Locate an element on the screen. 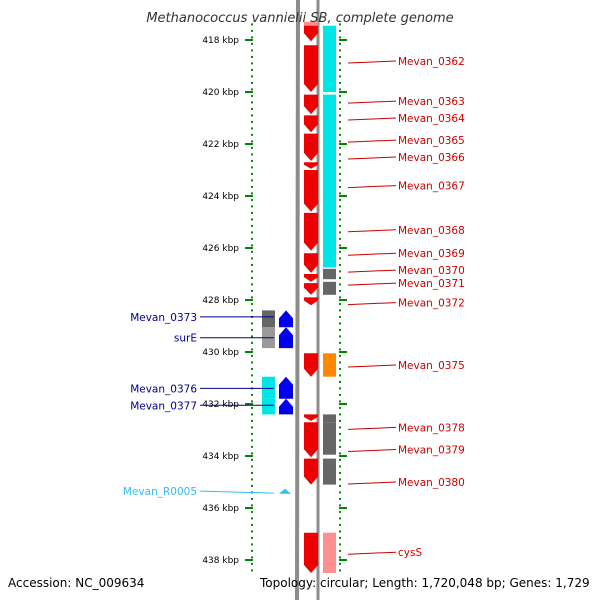 Image resolution: width=600 pixels, height=600 pixels. gene-label-right: cysS is located at coordinates (410, 553).